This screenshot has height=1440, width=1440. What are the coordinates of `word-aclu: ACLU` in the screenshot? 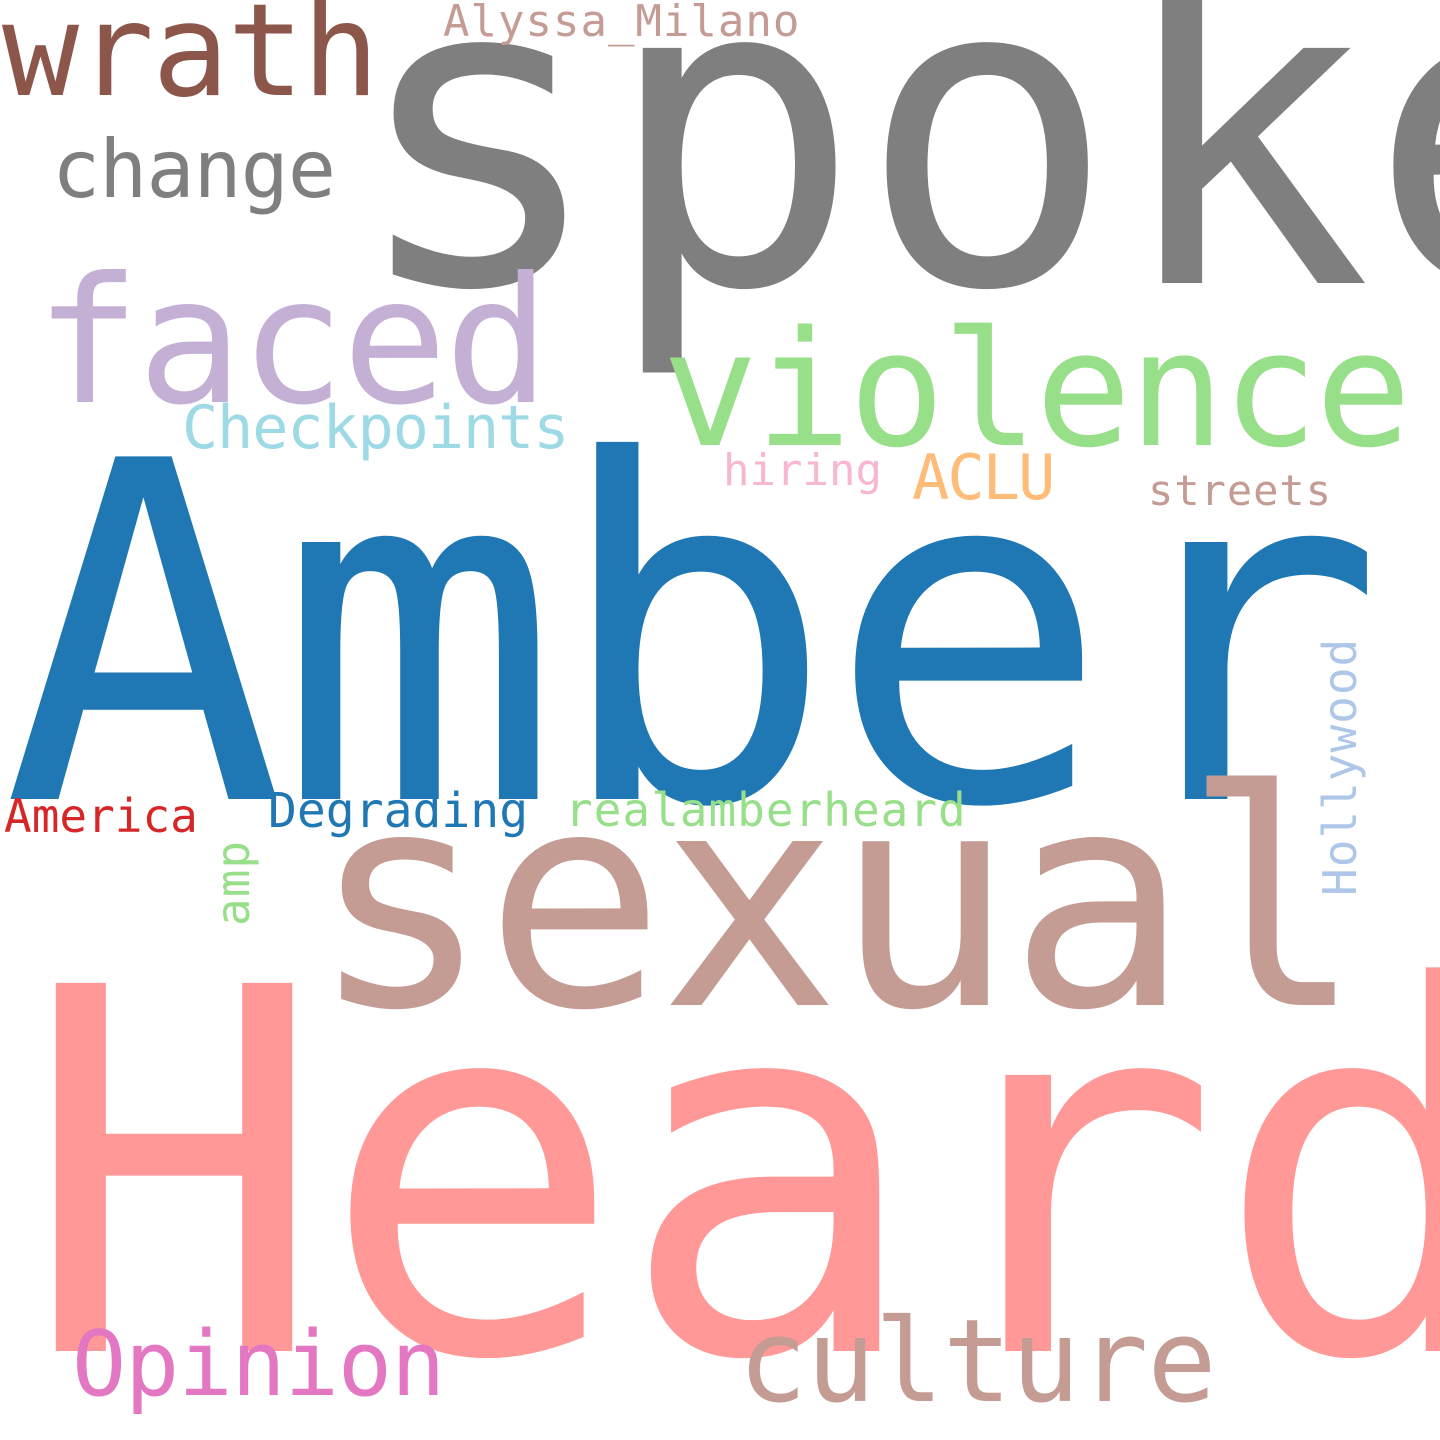 It's located at (983, 477).